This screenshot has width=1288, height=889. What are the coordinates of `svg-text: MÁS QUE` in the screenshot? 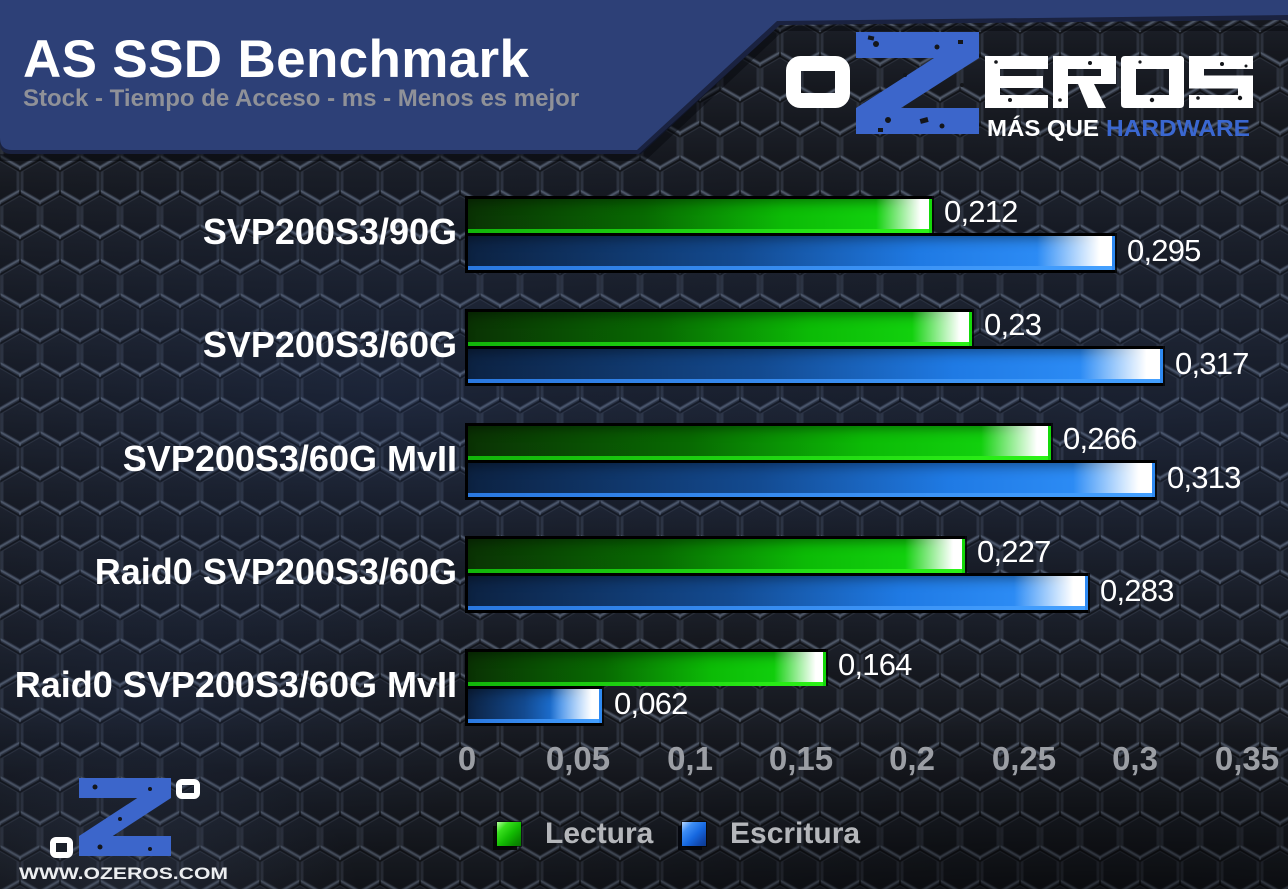 It's located at (1043, 127).